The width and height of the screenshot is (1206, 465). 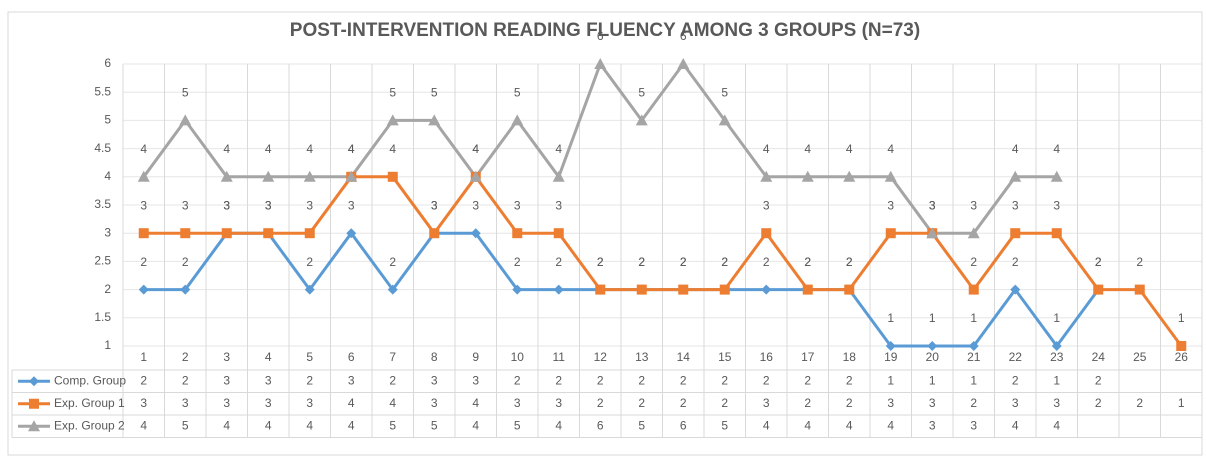 What do you see at coordinates (933, 357) in the screenshot?
I see `x-tick-label: 20` at bounding box center [933, 357].